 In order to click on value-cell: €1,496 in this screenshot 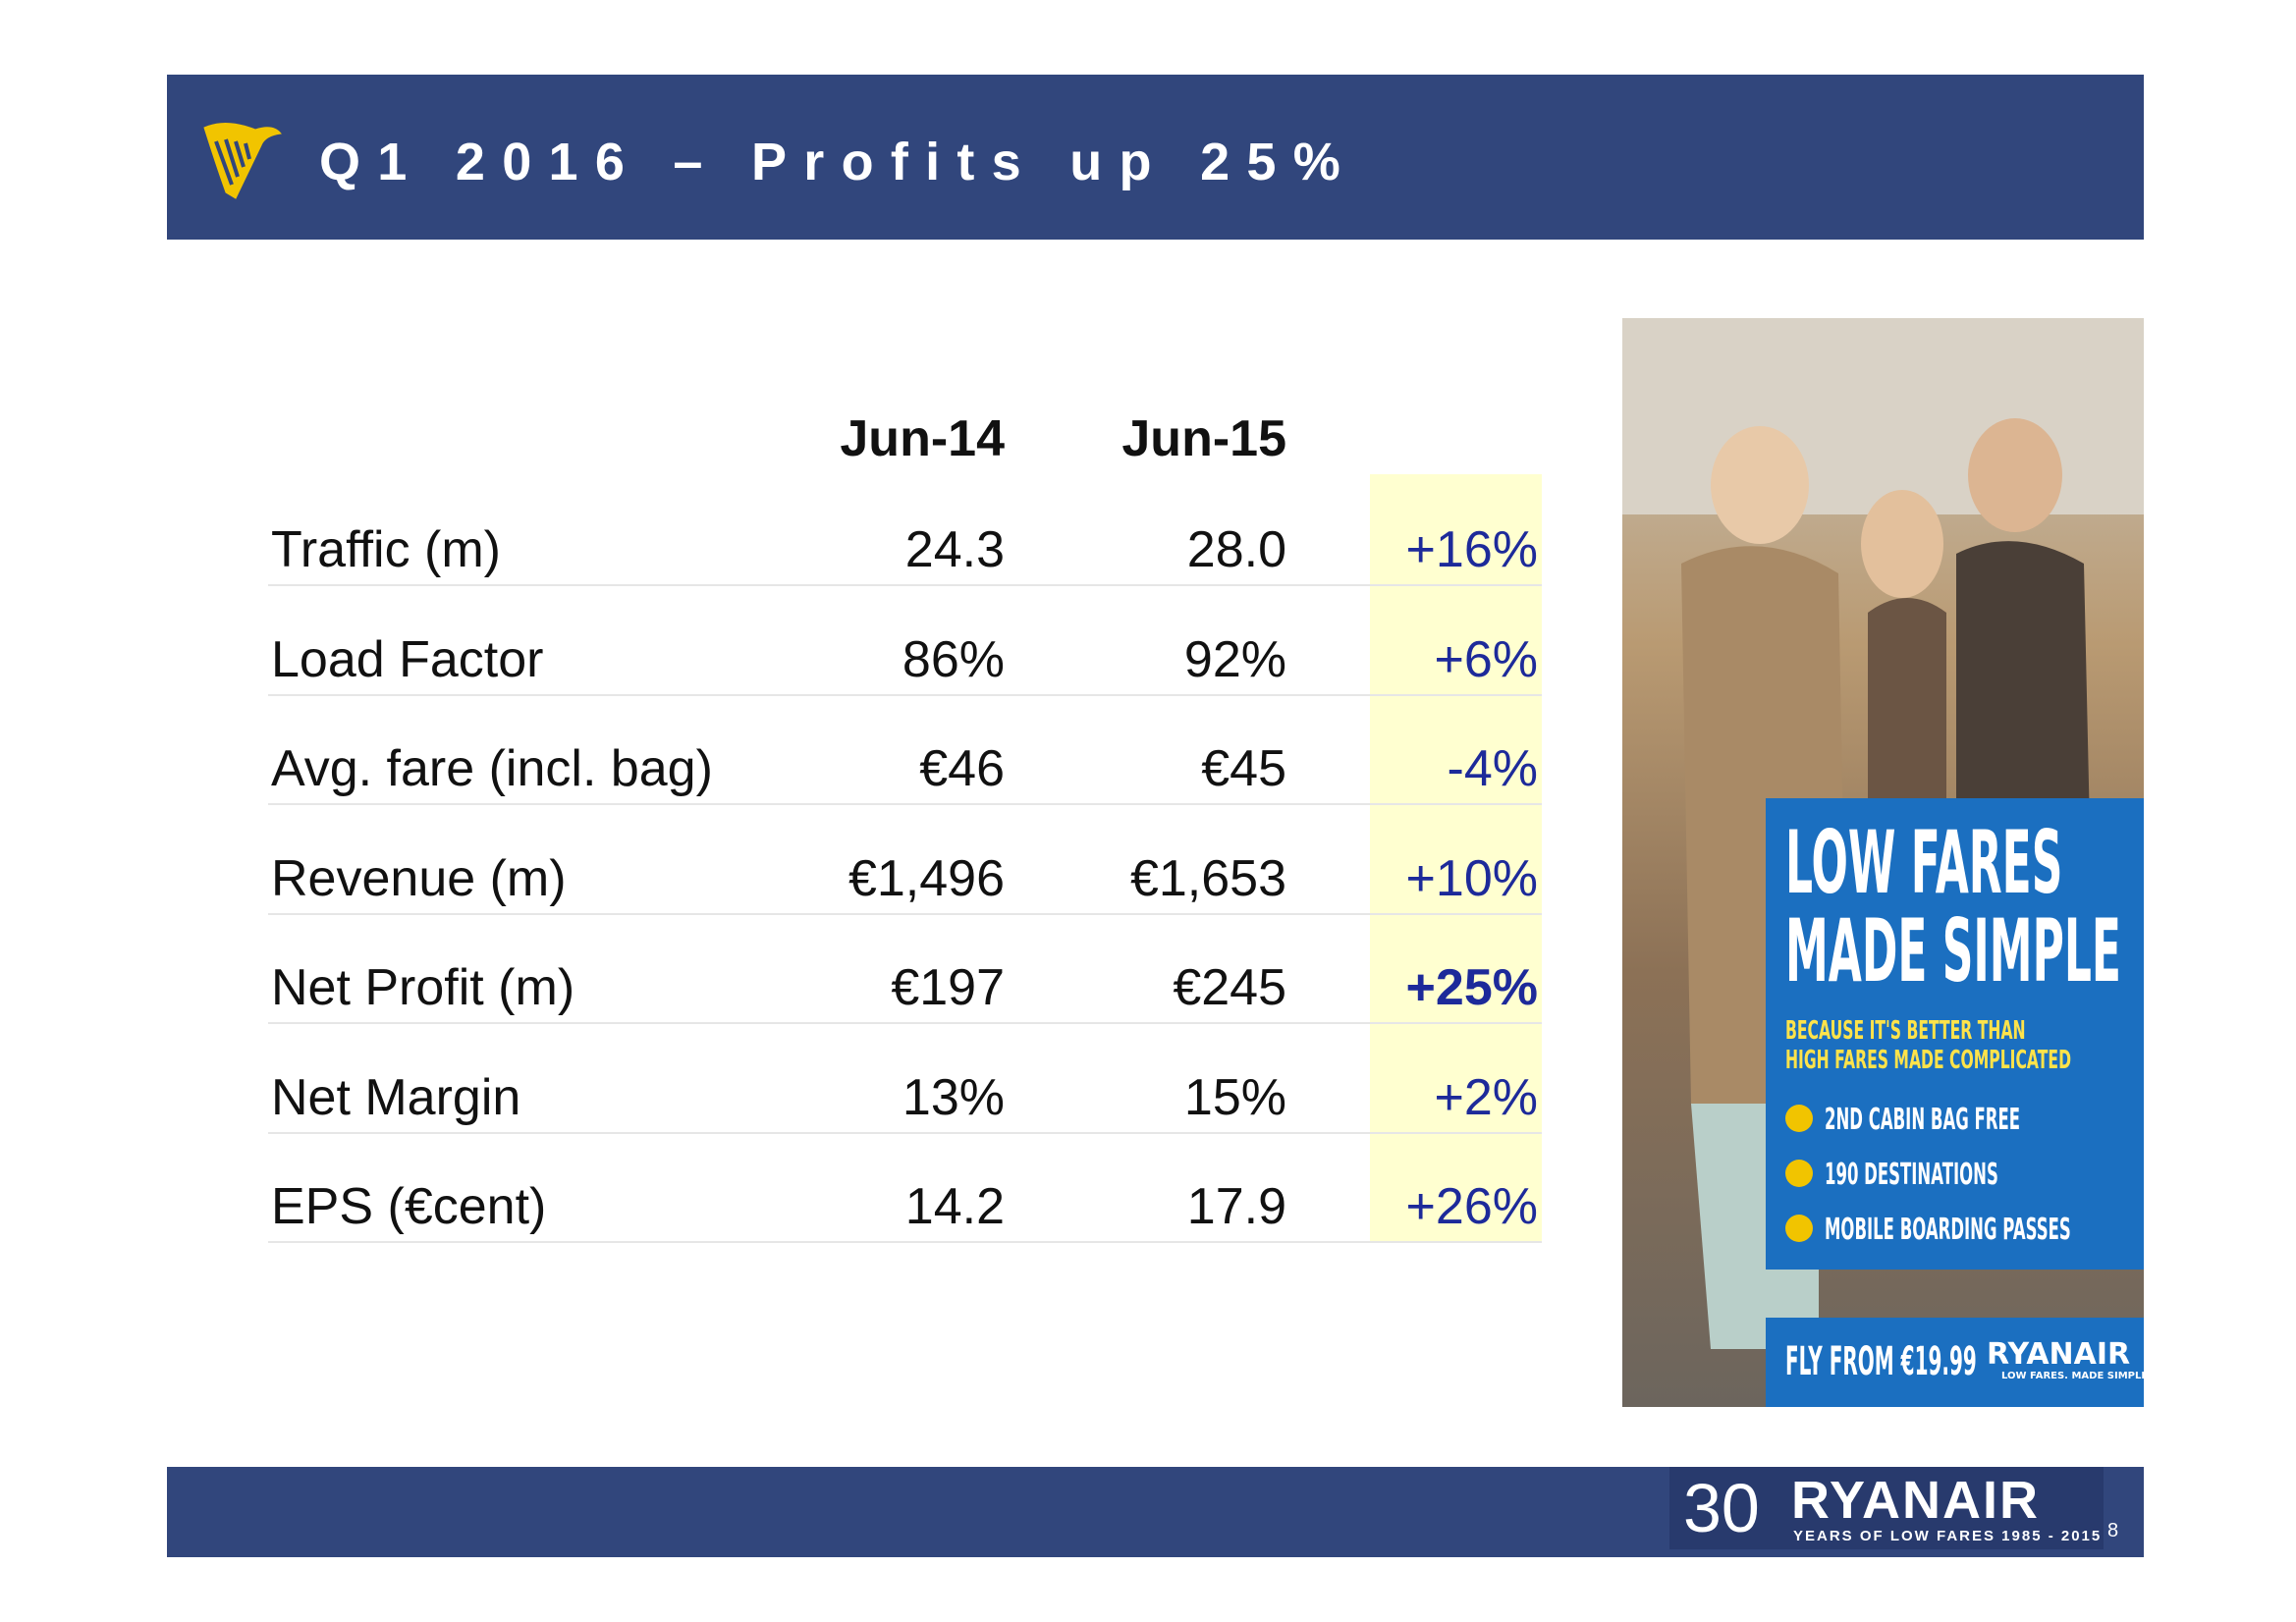, I will do `click(926, 878)`.